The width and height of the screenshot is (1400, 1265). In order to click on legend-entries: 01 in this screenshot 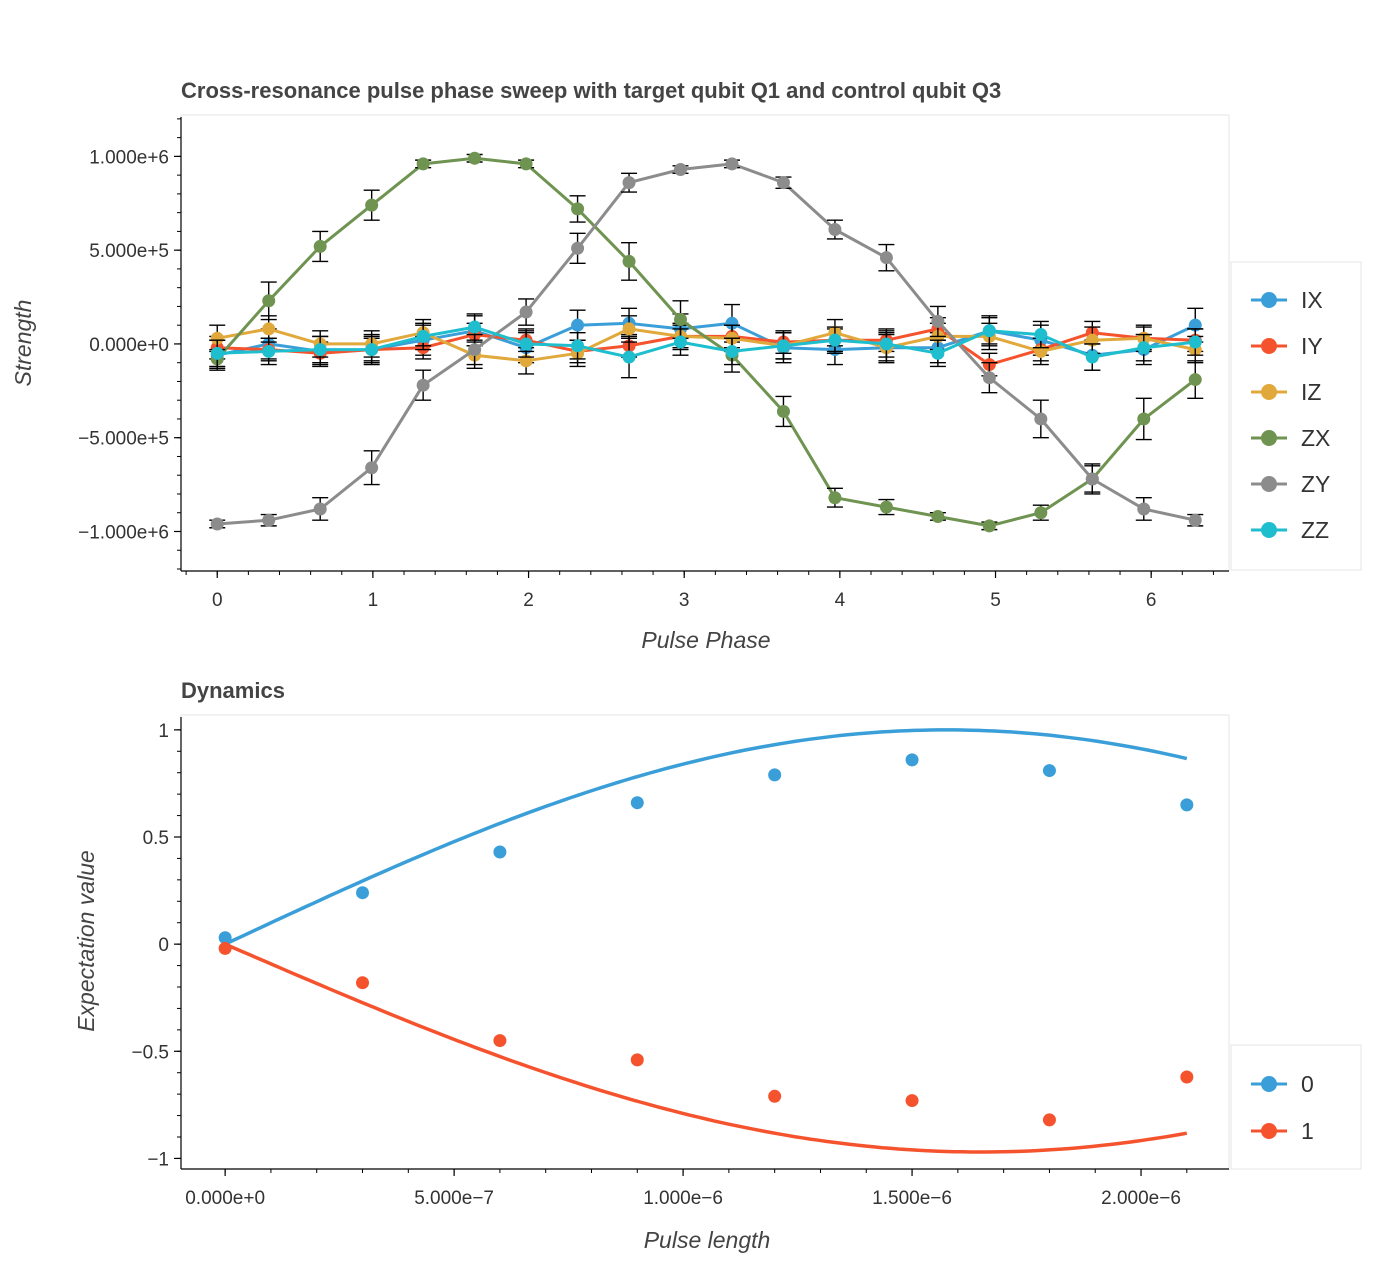, I will do `click(1282, 1107)`.